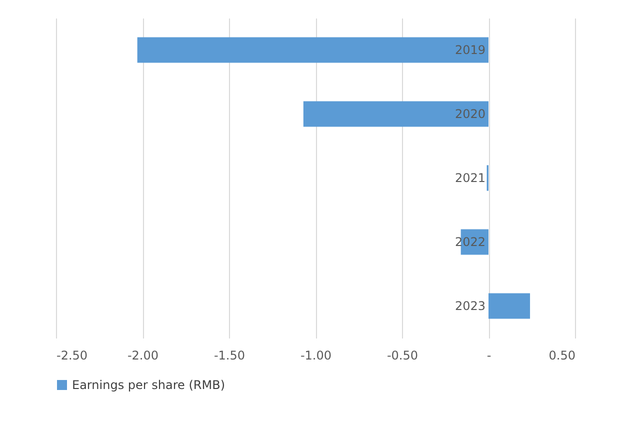 The height and width of the screenshot is (425, 617). Describe the element at coordinates (148, 385) in the screenshot. I see `legend-label: Earnings per share (RMB)` at that location.